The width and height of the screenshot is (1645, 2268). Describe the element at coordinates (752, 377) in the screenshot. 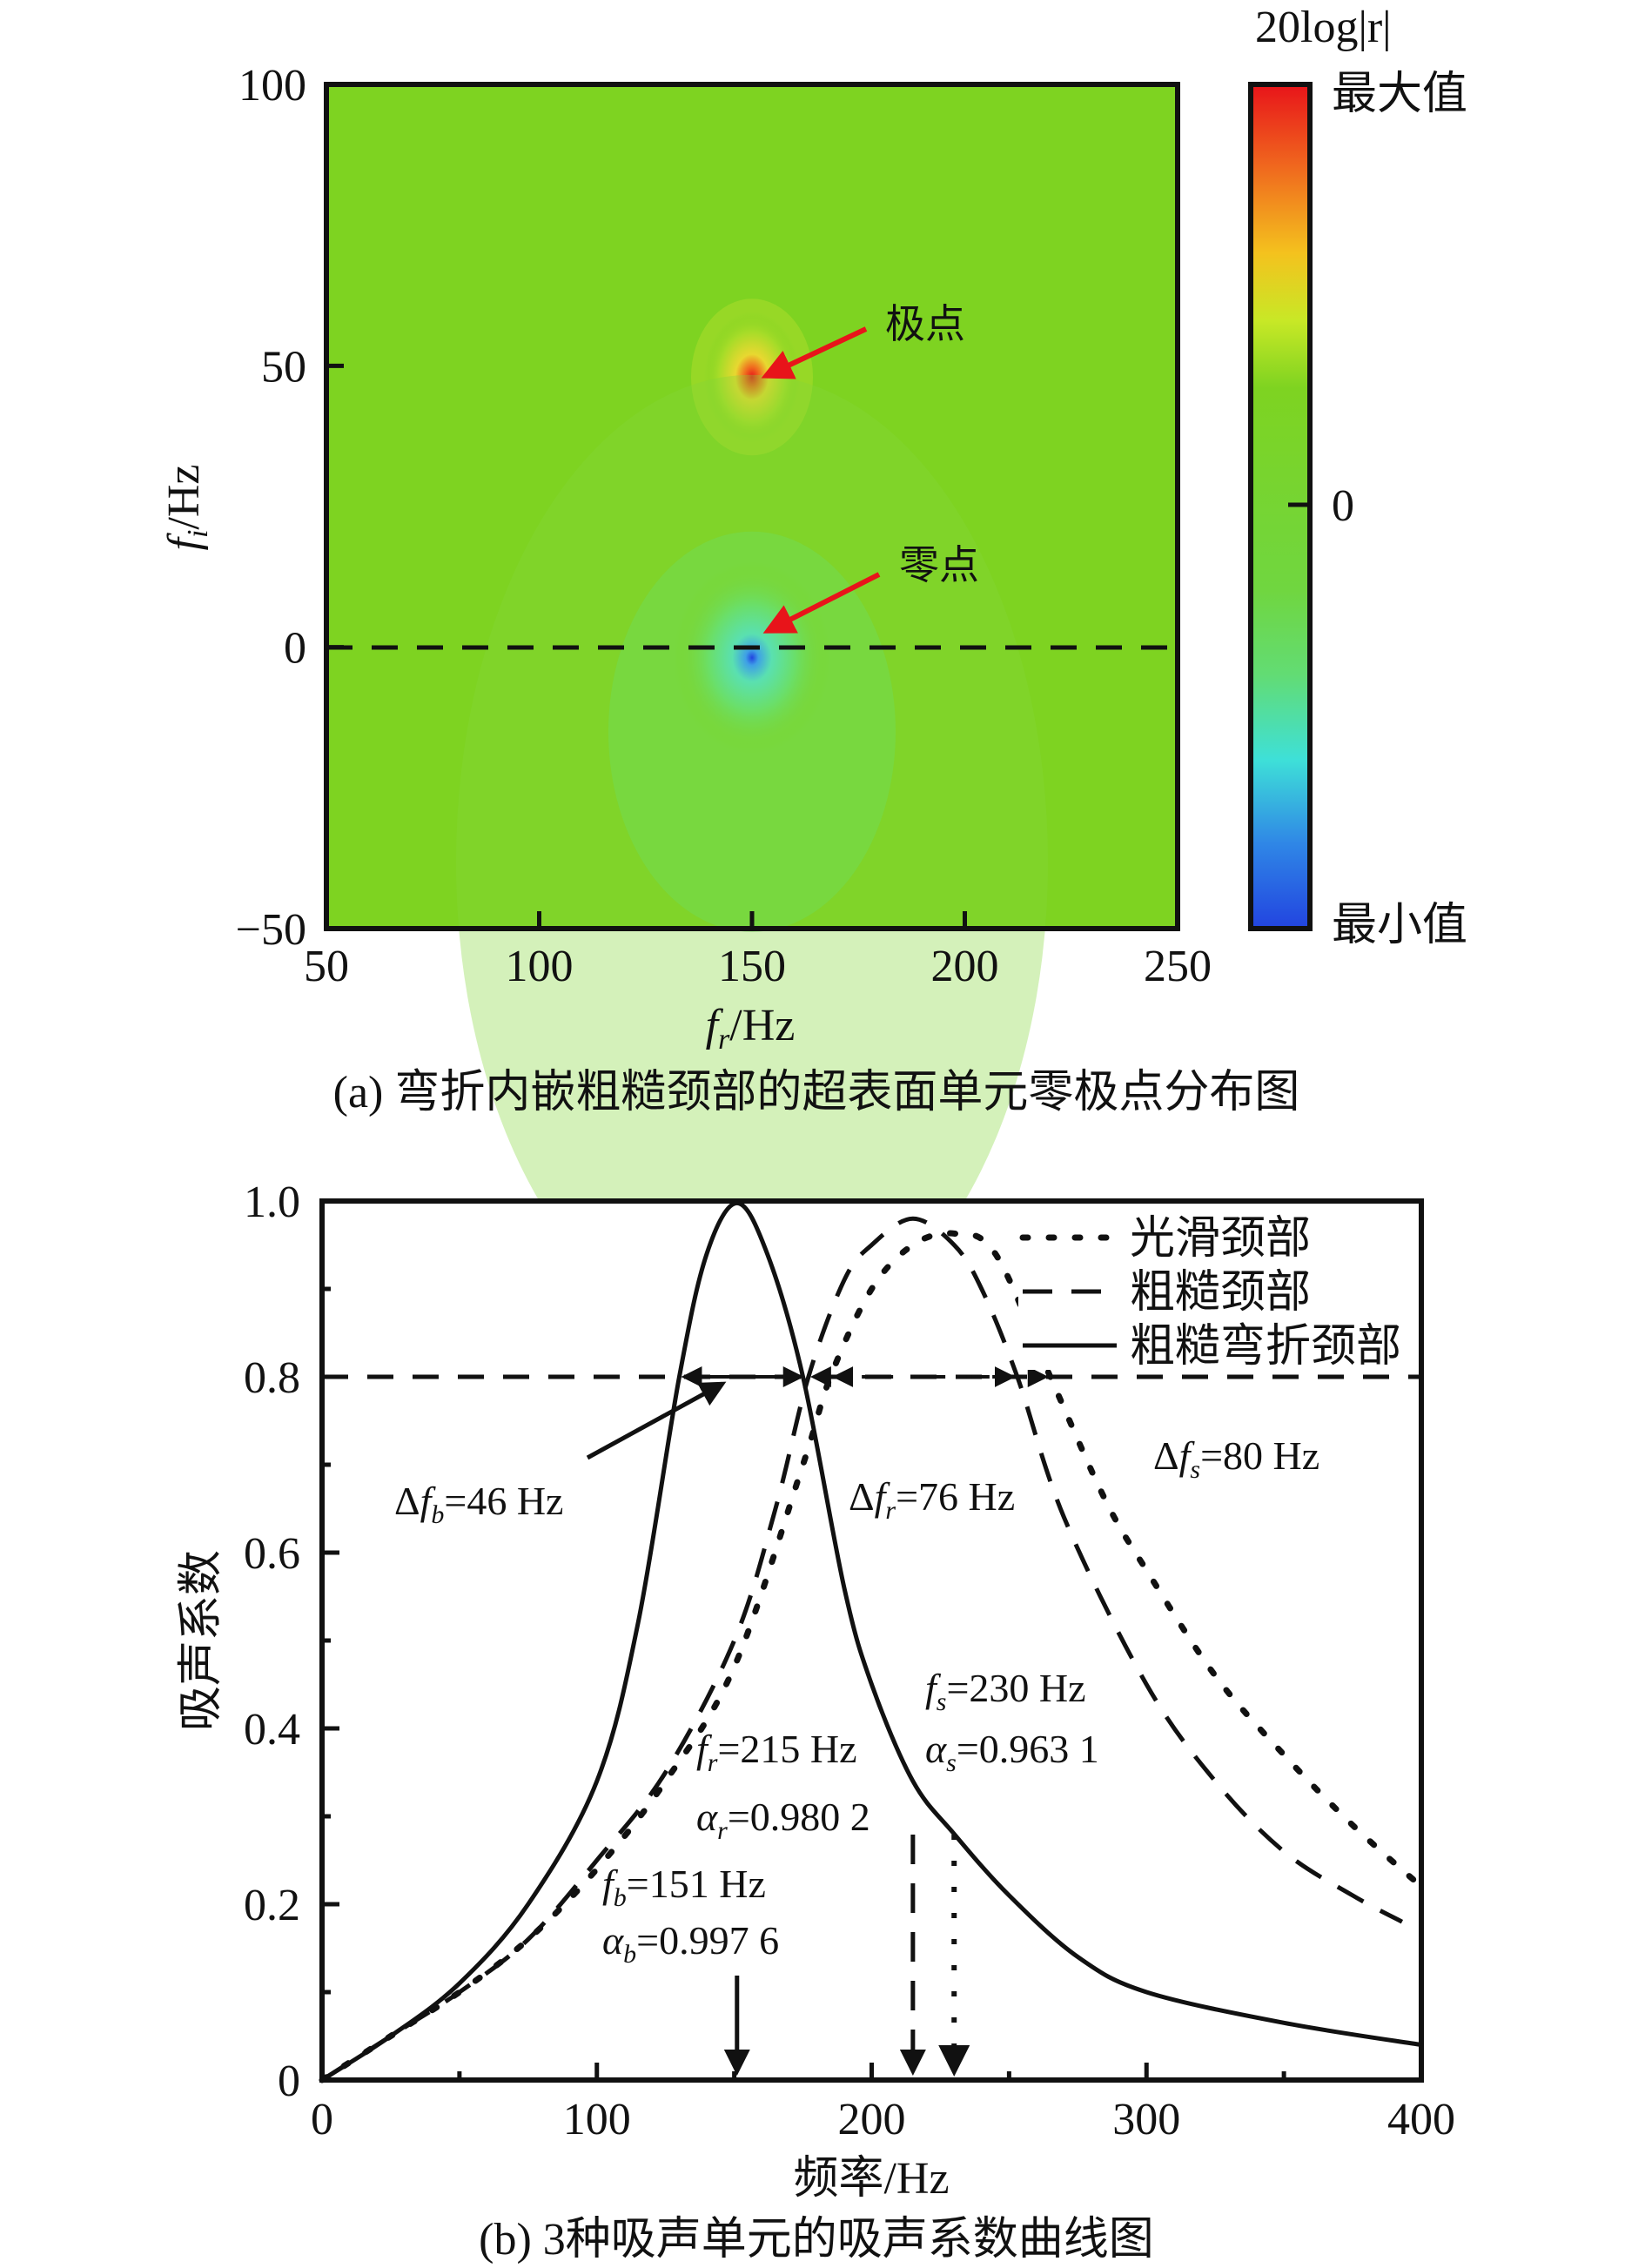

I see `pole-marker` at that location.